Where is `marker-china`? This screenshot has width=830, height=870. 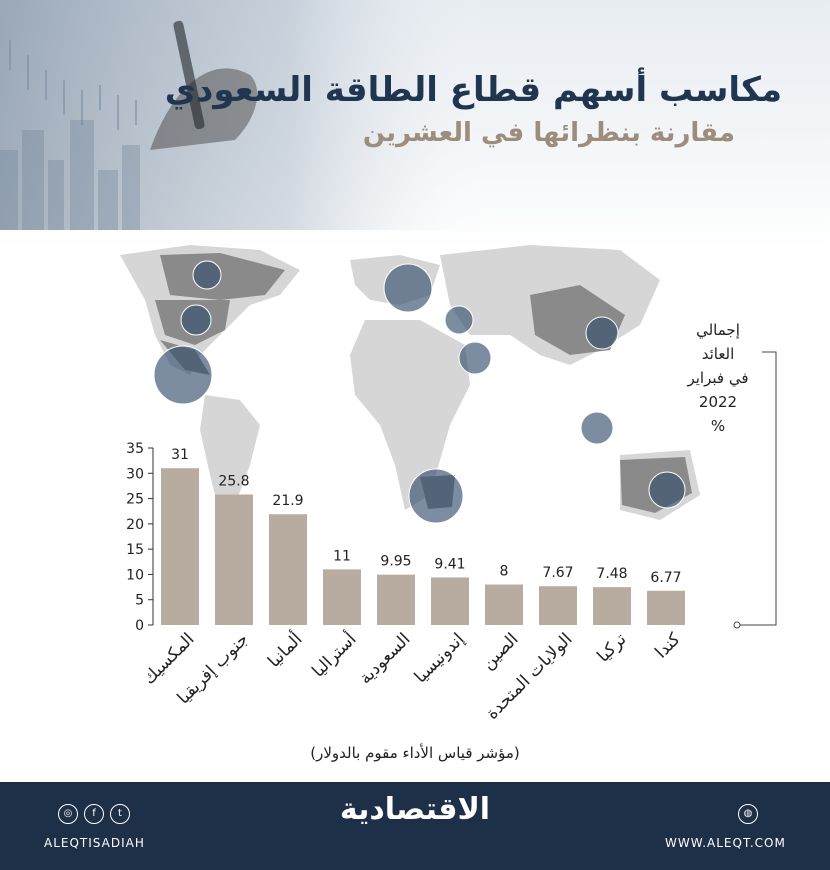
marker-china is located at coordinates (602, 333).